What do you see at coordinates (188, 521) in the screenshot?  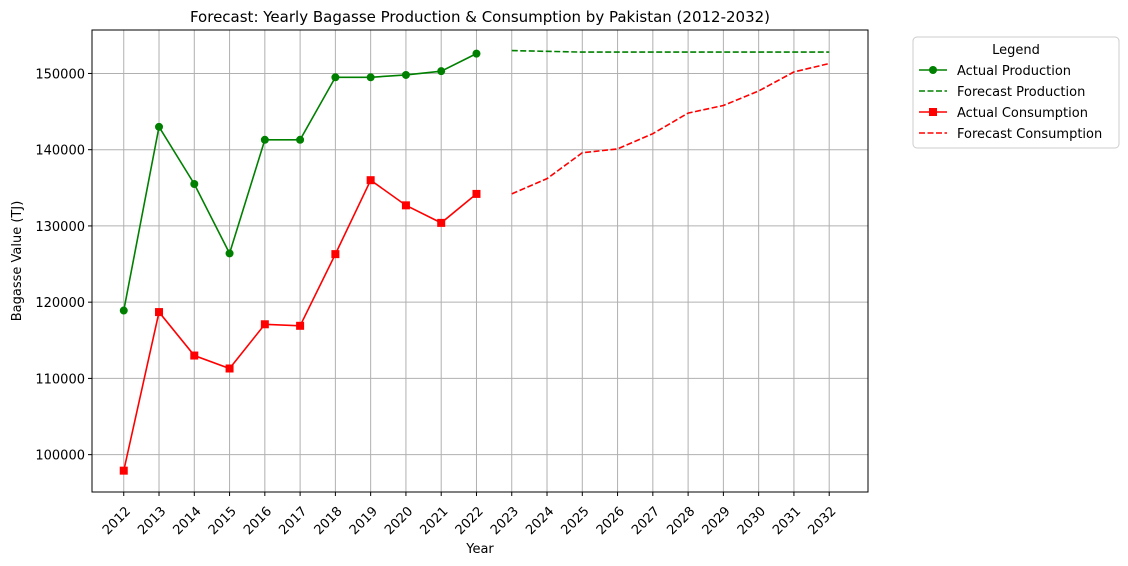 I see `x-tick-label: 2014` at bounding box center [188, 521].